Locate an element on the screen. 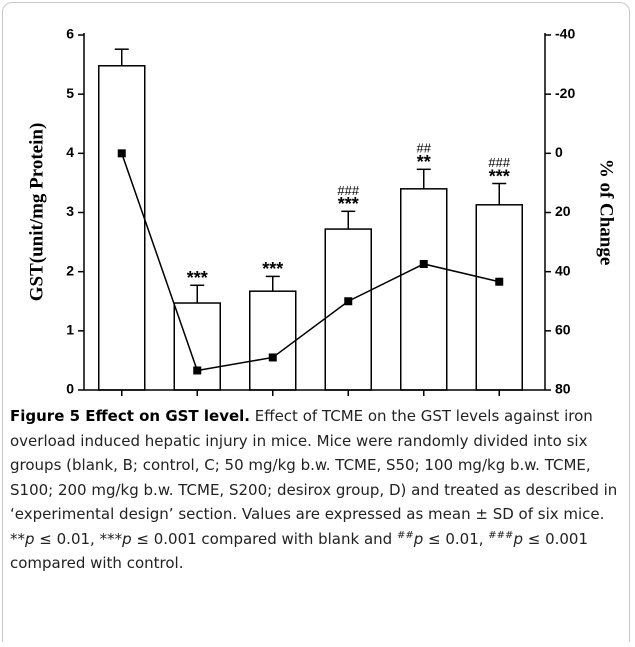  caption-text: ## is located at coordinates (405, 535).